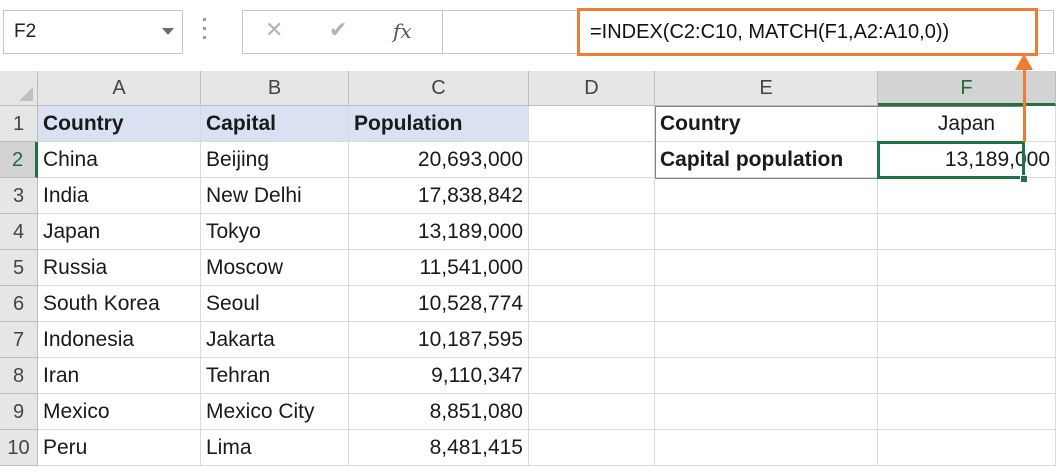 Image resolution: width=1056 pixels, height=473 pixels. I want to click on callout-arrow-line, so click(1024, 104).